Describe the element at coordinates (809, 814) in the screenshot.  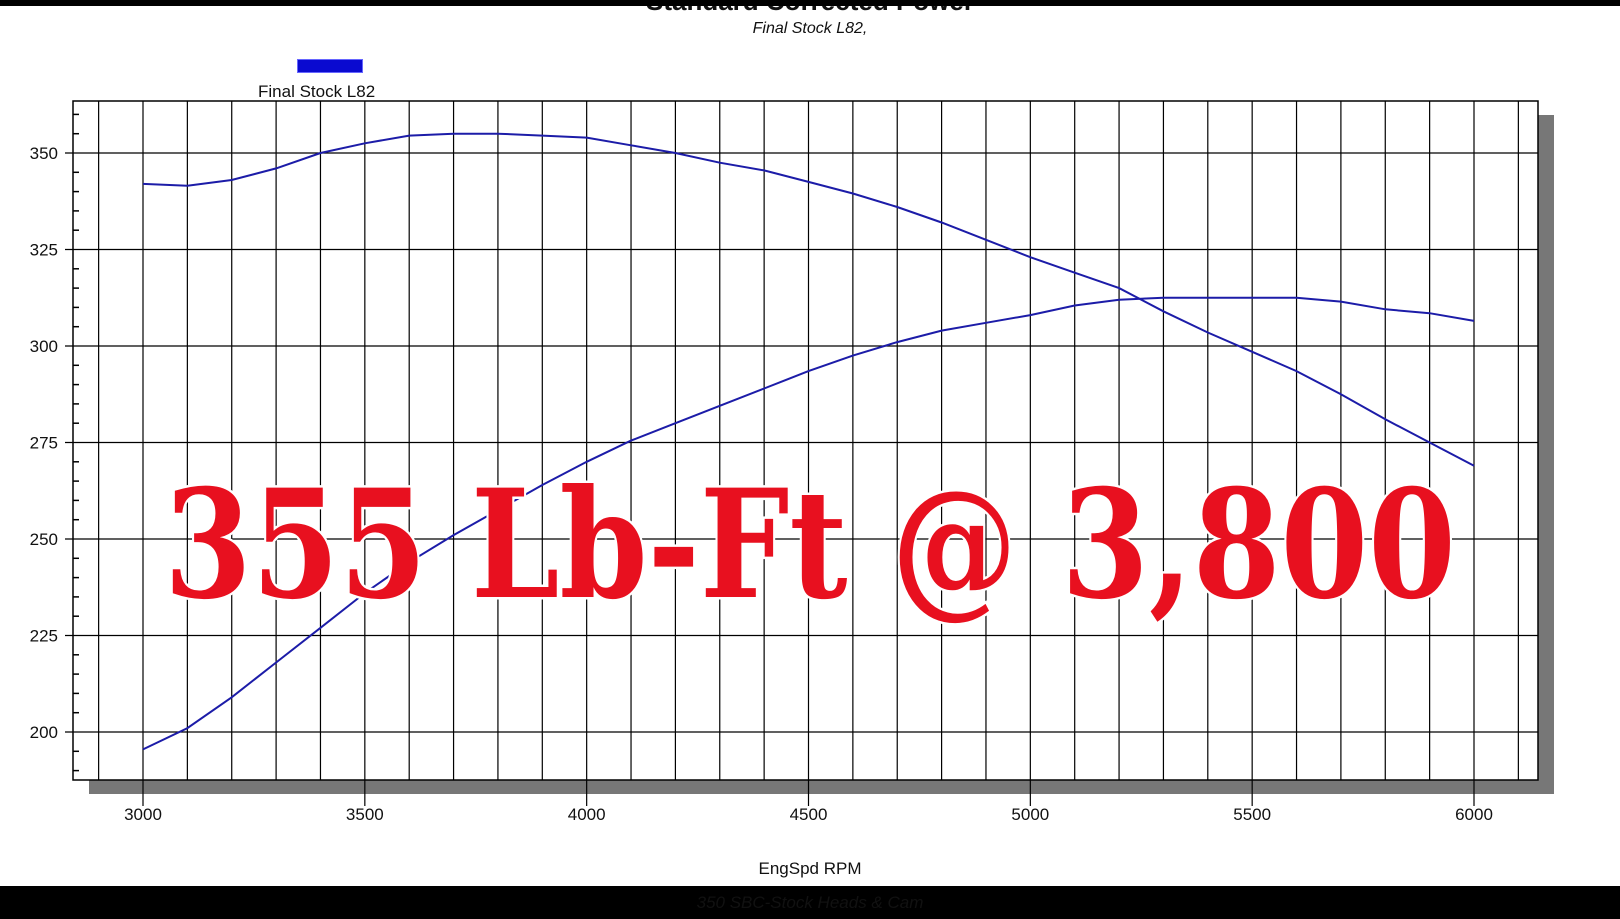
I see `x-tick-label: 4500` at that location.